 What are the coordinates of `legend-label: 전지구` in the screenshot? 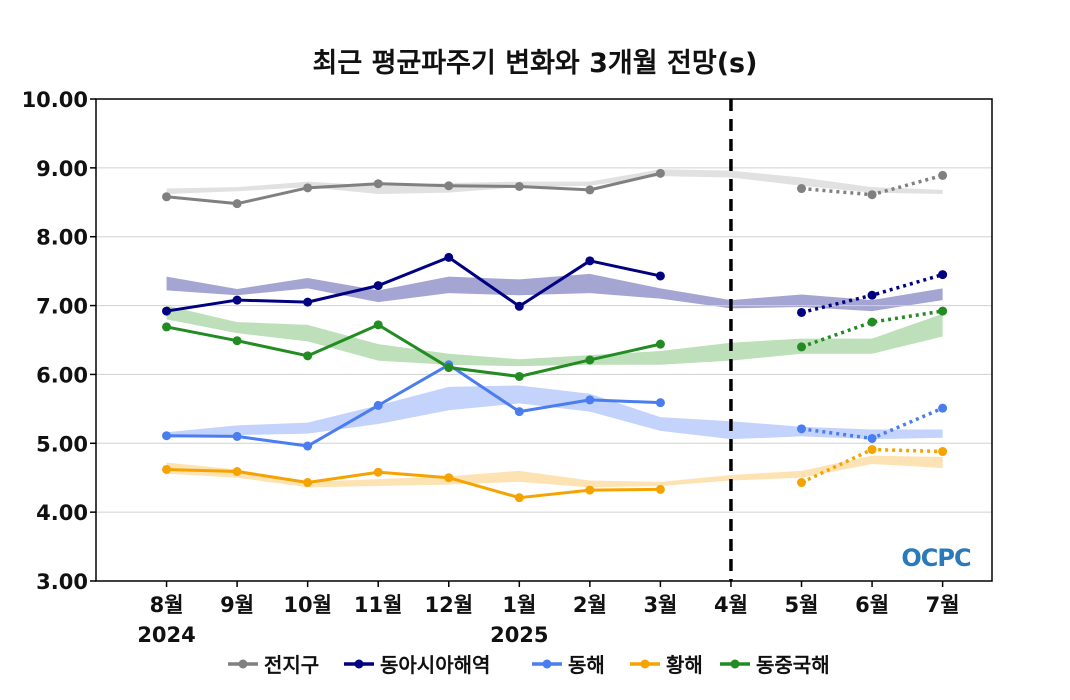 It's located at (291, 665).